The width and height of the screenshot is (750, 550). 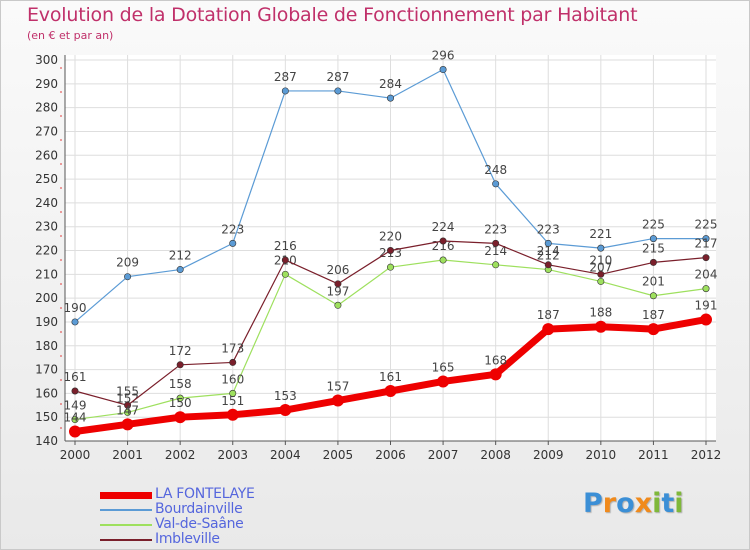 What do you see at coordinates (593, 503) in the screenshot?
I see `logo-letter: P` at bounding box center [593, 503].